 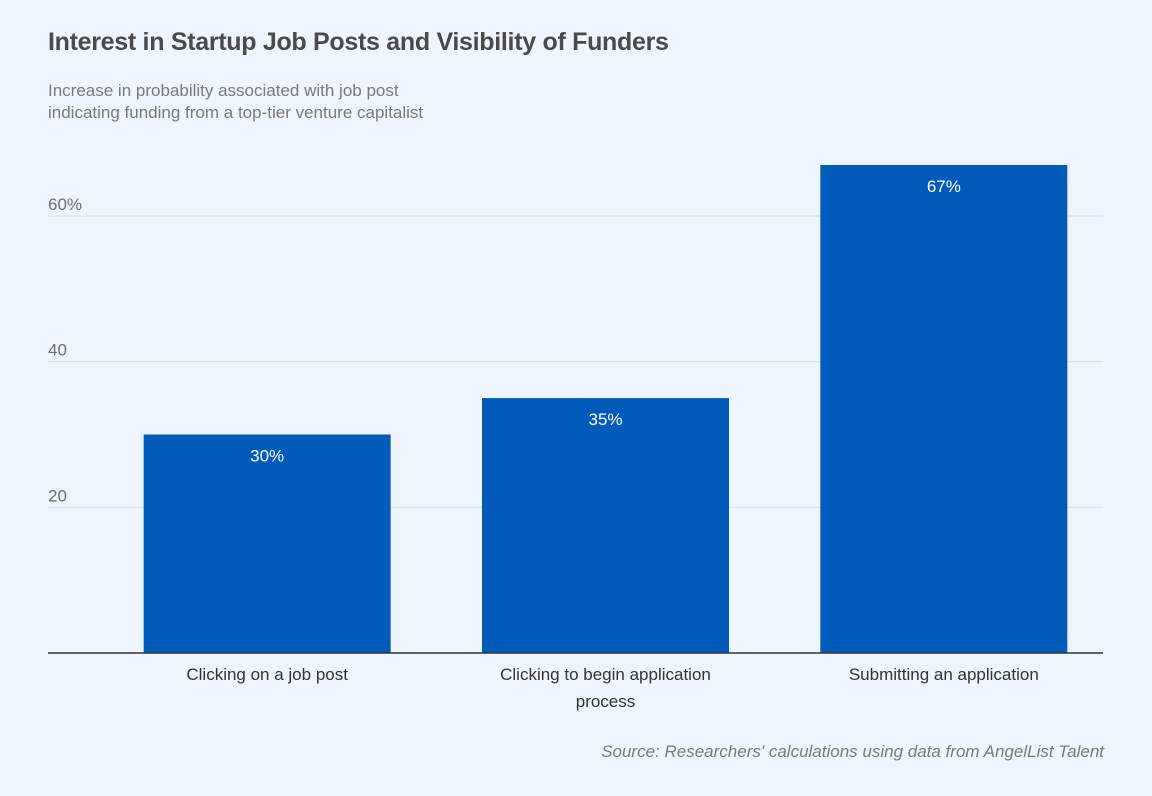 I want to click on x-tick-label: process, so click(x=606, y=701).